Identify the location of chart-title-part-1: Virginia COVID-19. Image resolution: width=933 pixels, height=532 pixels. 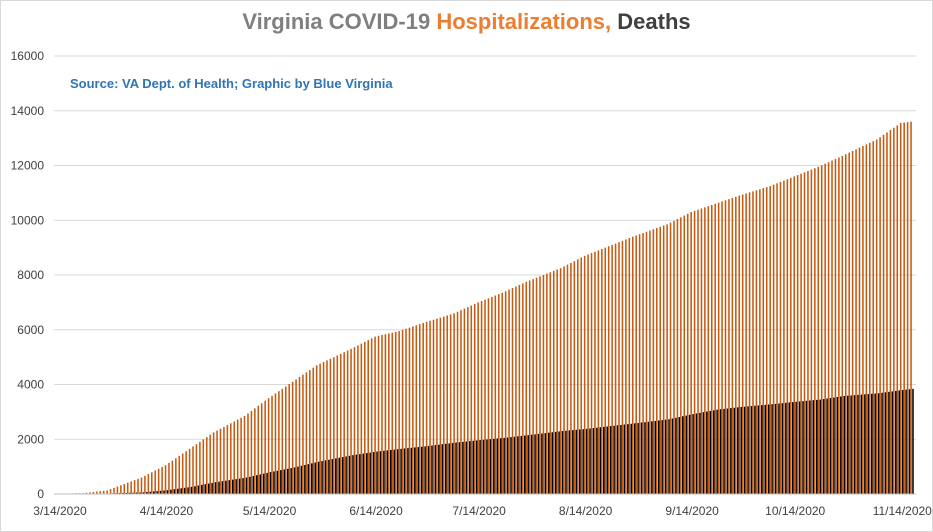
(339, 21).